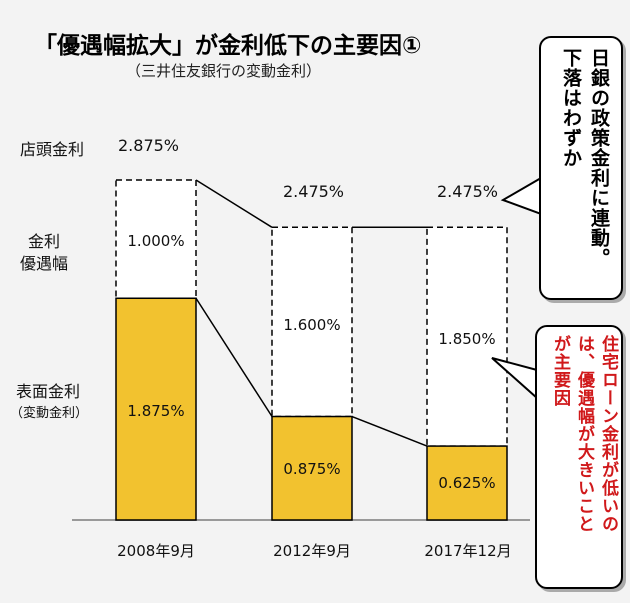  Describe the element at coordinates (521, 196) in the screenshot. I see `callout-policy-rate-tail` at that location.